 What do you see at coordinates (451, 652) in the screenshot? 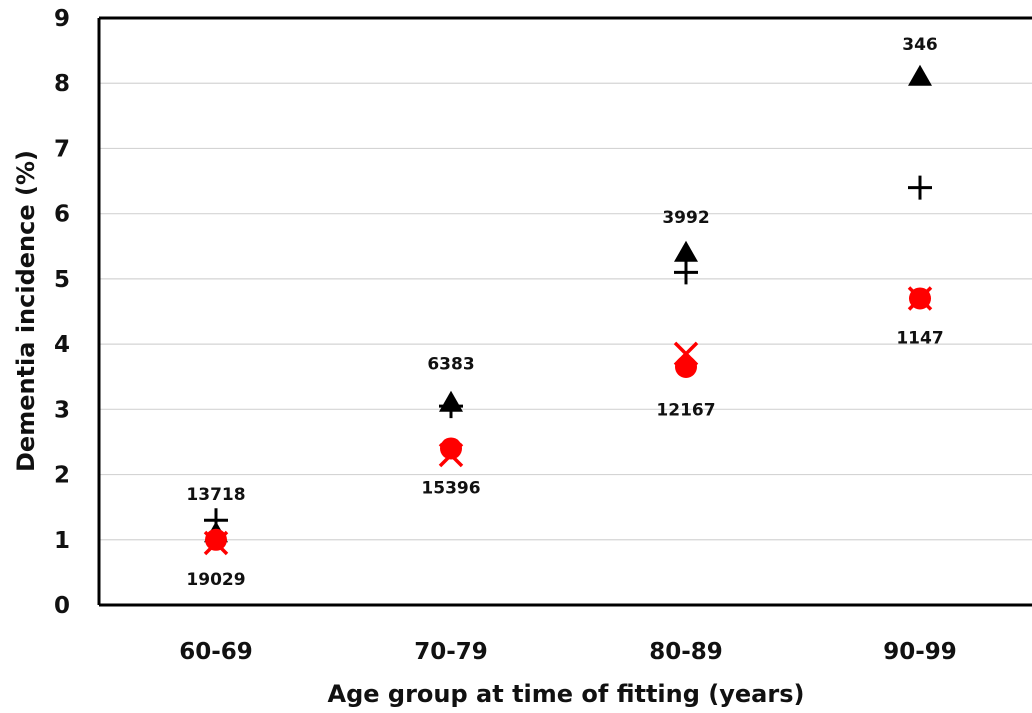
I see `x-tick-label: 70-79` at bounding box center [451, 652].